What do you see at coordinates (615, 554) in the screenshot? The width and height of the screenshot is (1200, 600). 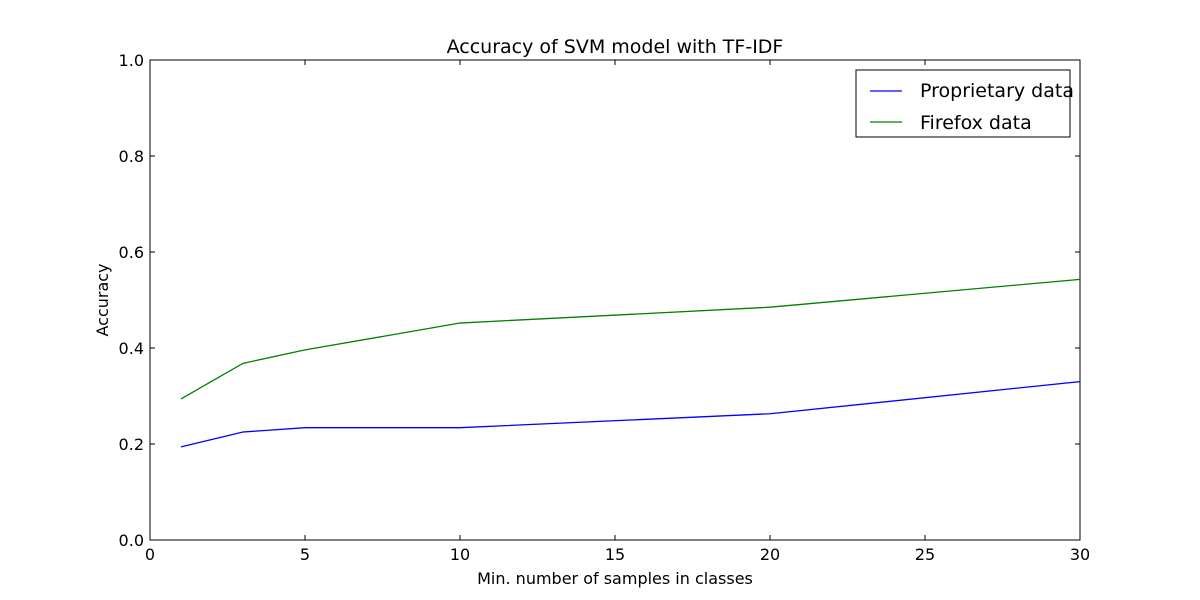 I see `x-tick-label: 15` at bounding box center [615, 554].